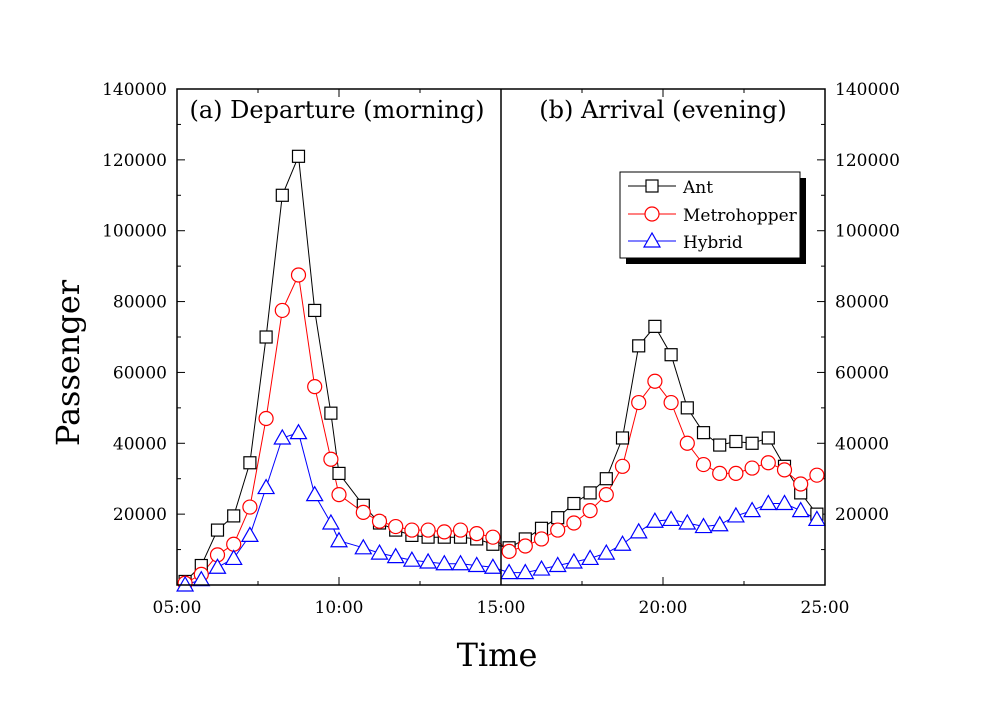 This screenshot has height=720, width=987. Describe the element at coordinates (134, 232) in the screenshot. I see `y-tick-label-left: 100000` at that location.